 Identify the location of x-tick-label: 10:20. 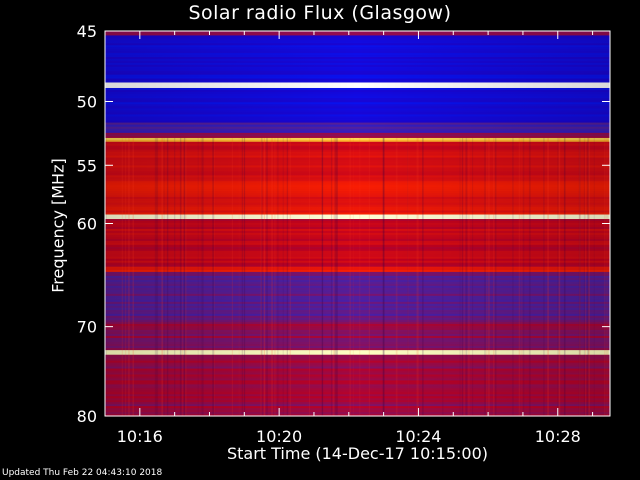
(279, 436).